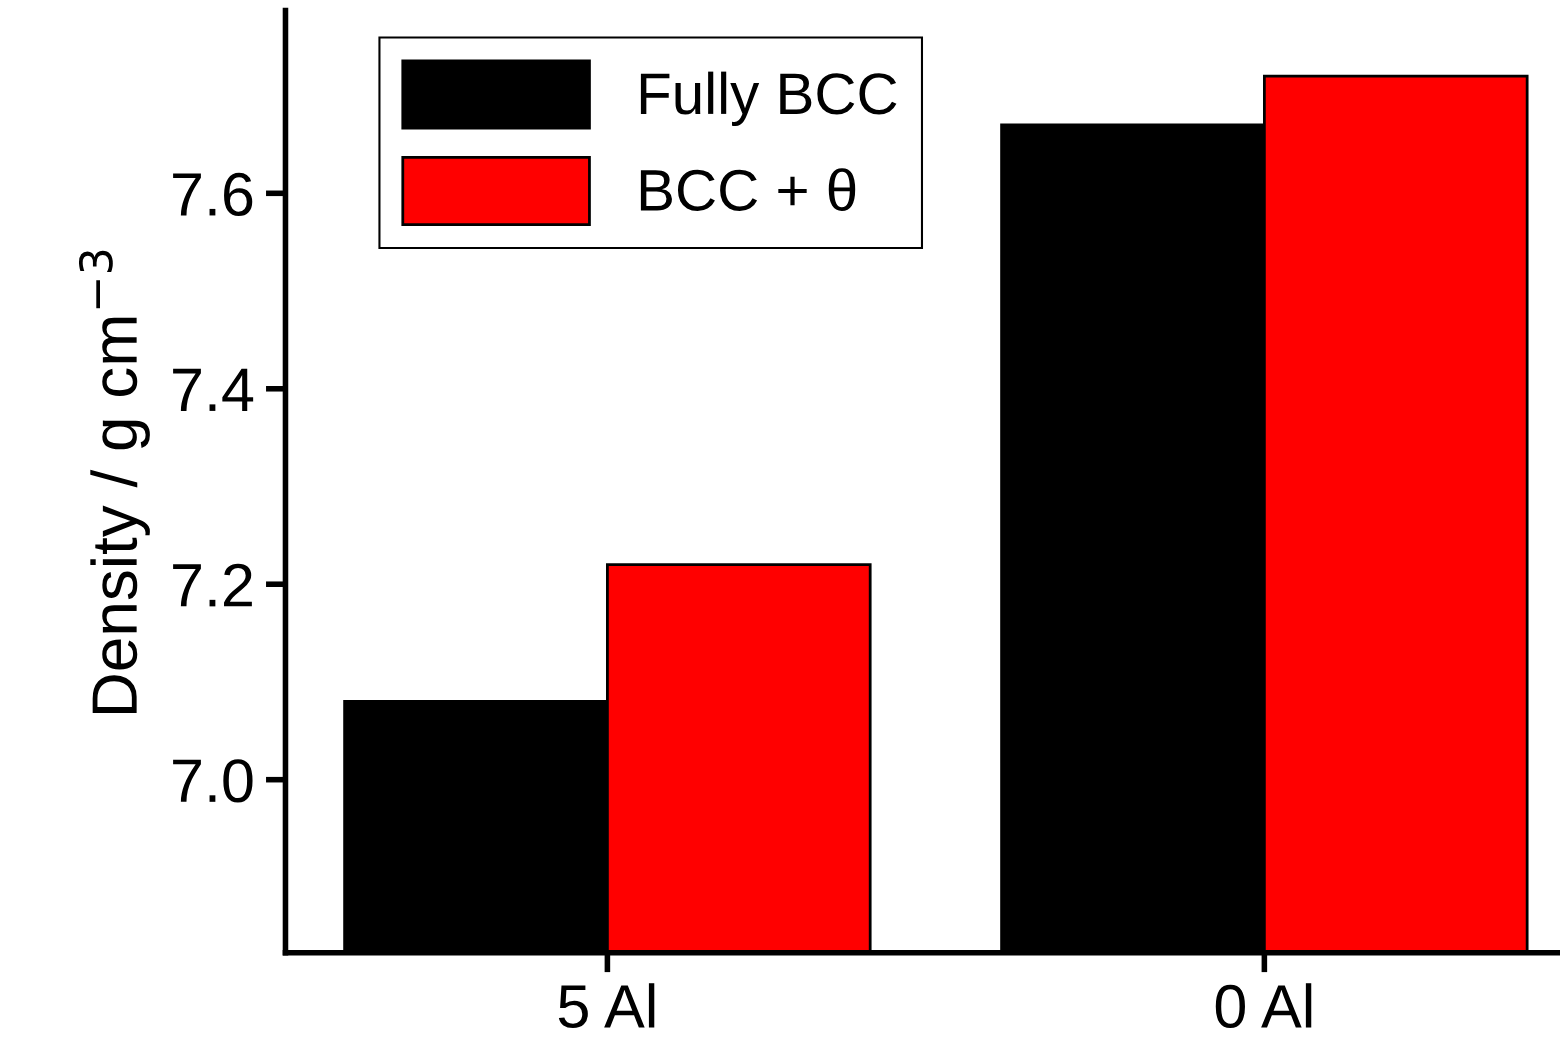 This screenshot has height=1055, width=1560. What do you see at coordinates (768, 98) in the screenshot?
I see `legend-label: Fully BCC` at bounding box center [768, 98].